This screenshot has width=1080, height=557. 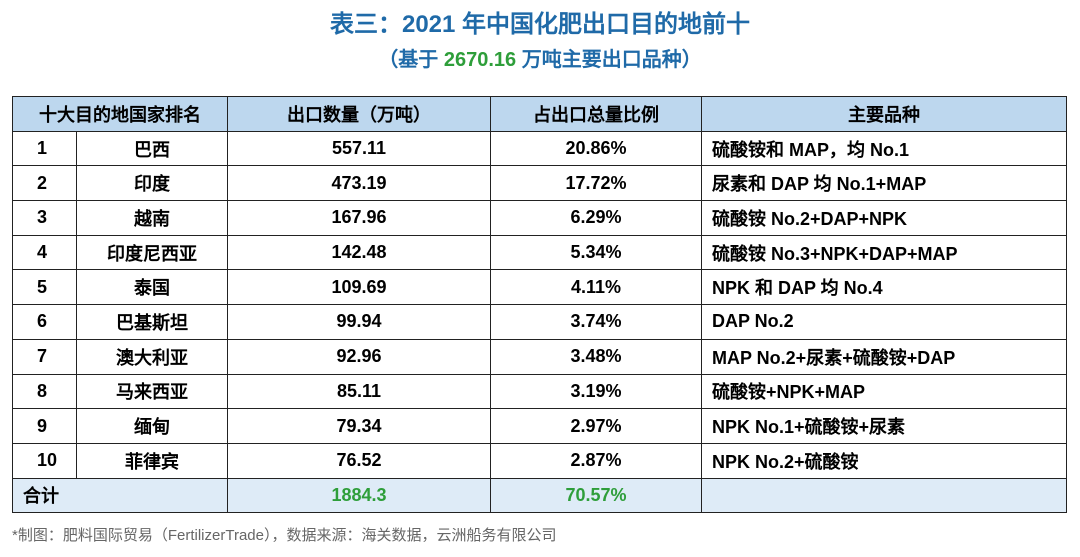 I want to click on table-row: 1 巴西 557.11 20.86% 硫酸铵和 MAP，均 No.1, so click(x=539, y=148).